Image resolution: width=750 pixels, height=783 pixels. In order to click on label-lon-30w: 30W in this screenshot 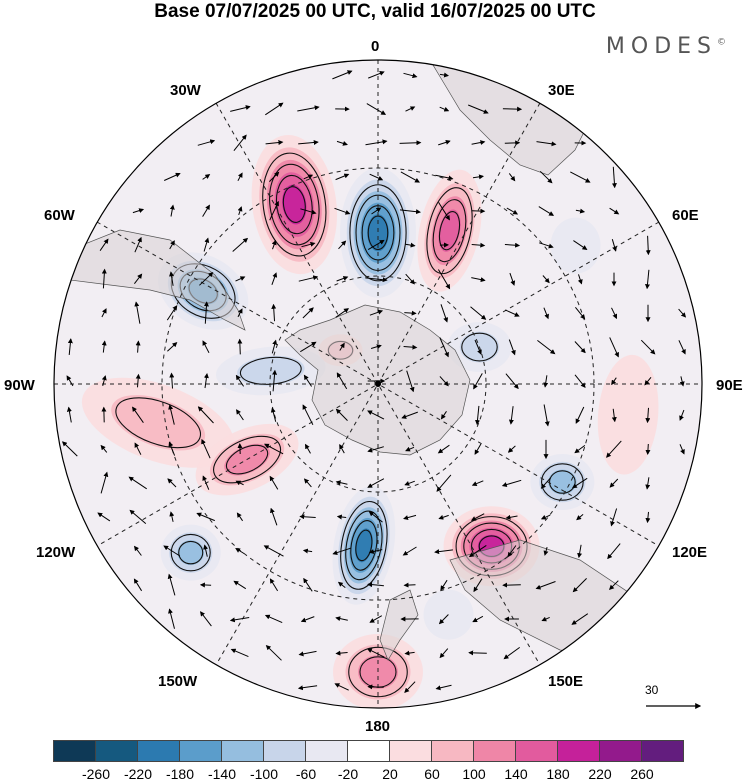, I will do `click(185, 90)`.